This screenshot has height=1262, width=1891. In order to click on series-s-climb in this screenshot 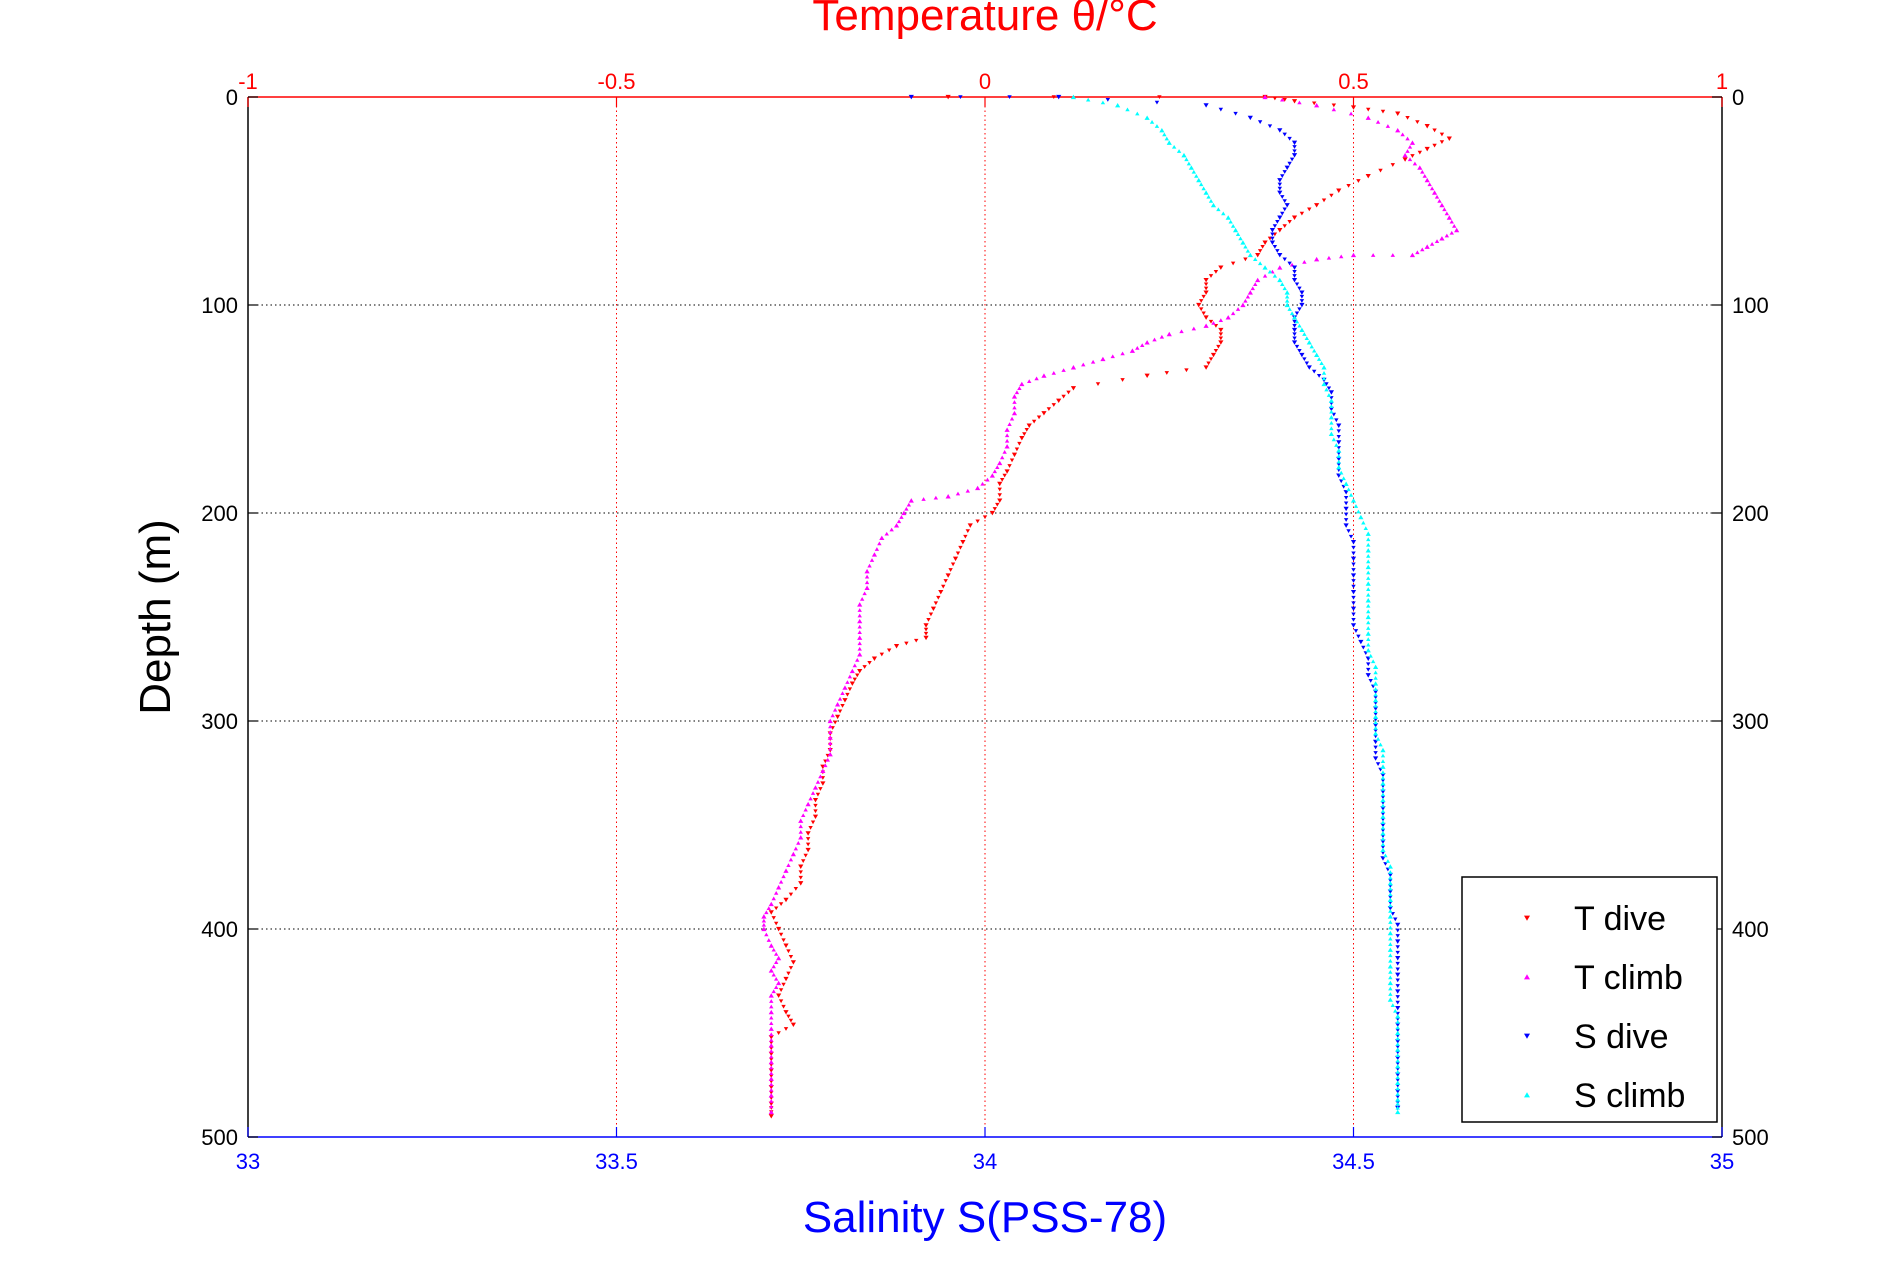, I will do `click(1235, 604)`.